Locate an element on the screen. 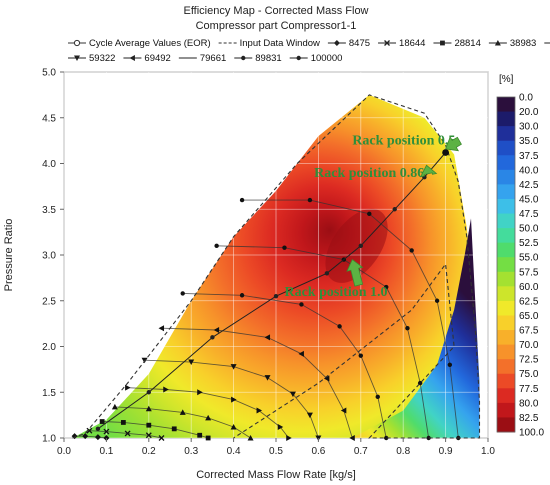  colorbar-frame is located at coordinates (506, 264).